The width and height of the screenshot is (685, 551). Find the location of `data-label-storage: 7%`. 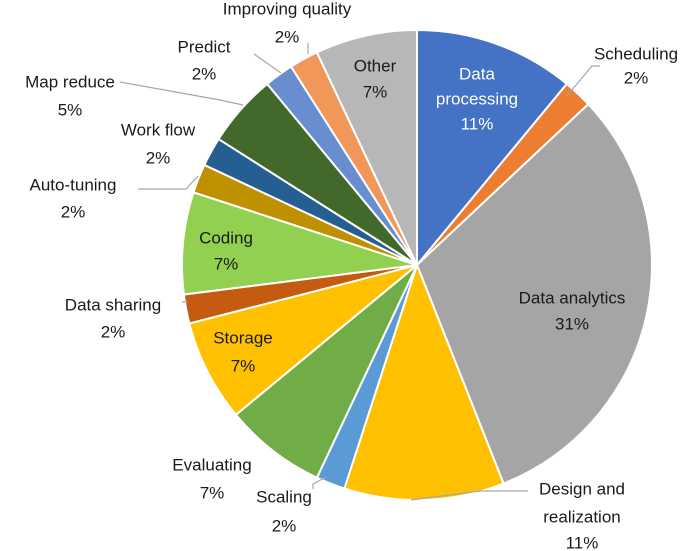

data-label-storage: 7% is located at coordinates (243, 366).